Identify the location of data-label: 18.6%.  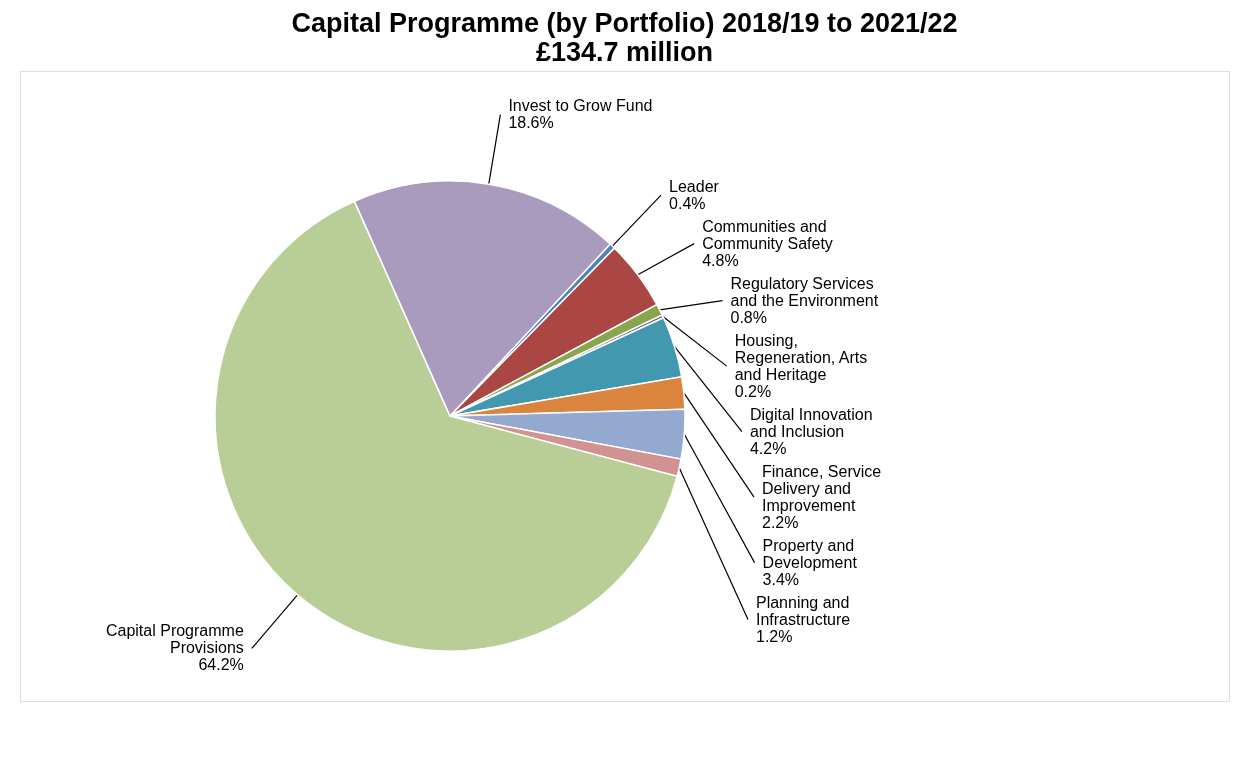
(531, 123).